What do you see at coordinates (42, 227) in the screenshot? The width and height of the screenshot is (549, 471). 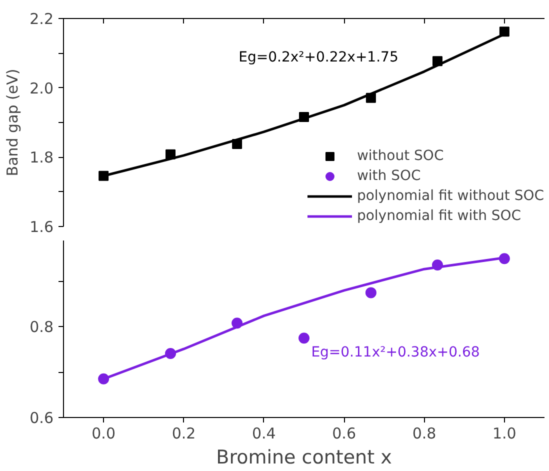 I see `y-tick-label: 1.6` at bounding box center [42, 227].